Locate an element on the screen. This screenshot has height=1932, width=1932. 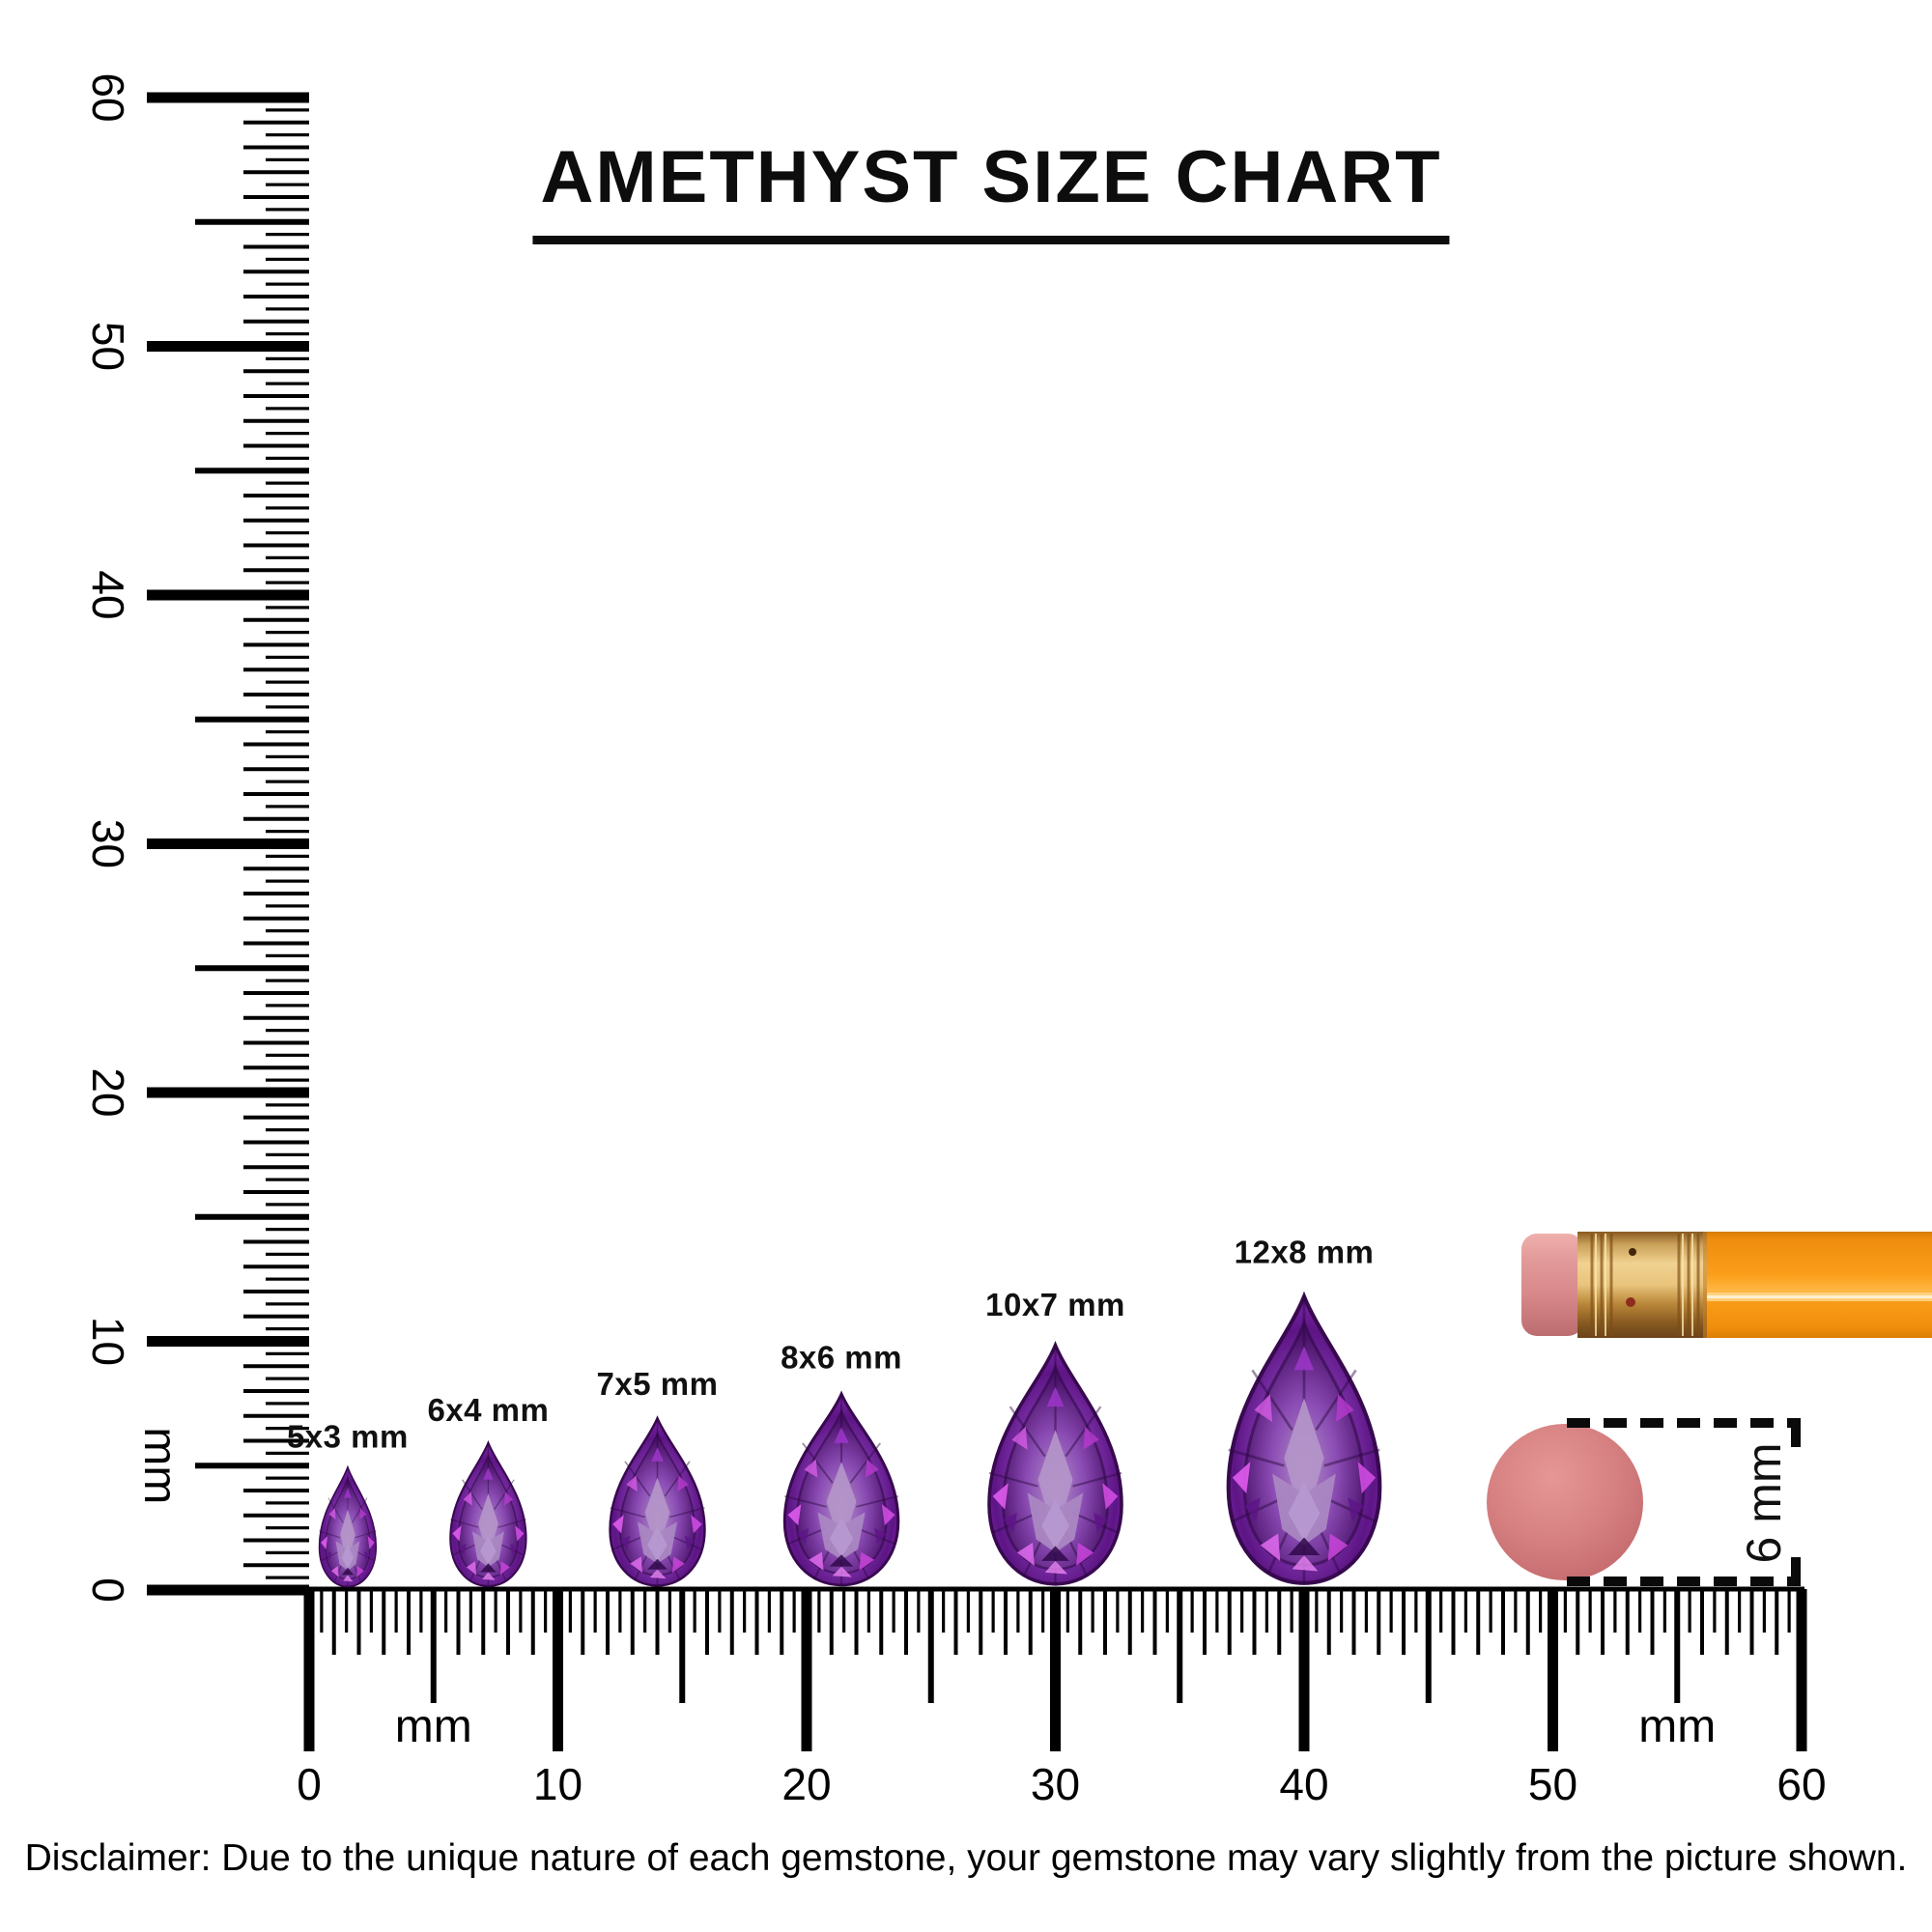
gem-8x6mm: 8x6 mm is located at coordinates (841, 1463).